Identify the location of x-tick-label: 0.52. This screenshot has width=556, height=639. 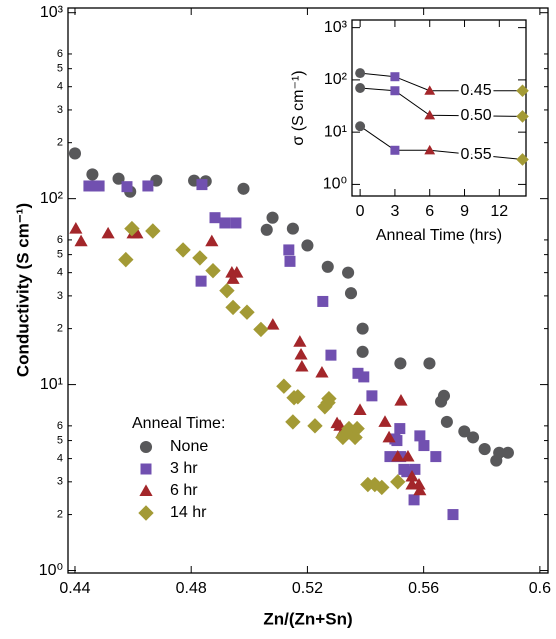
(307, 588).